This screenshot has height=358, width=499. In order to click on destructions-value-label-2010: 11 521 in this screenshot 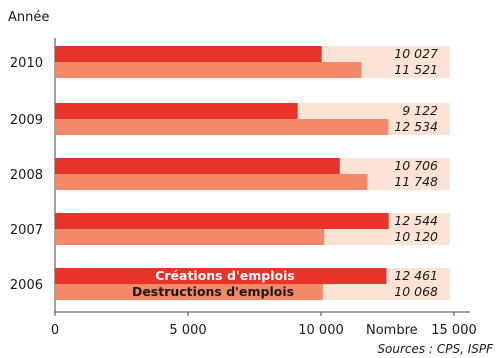, I will do `click(416, 69)`.